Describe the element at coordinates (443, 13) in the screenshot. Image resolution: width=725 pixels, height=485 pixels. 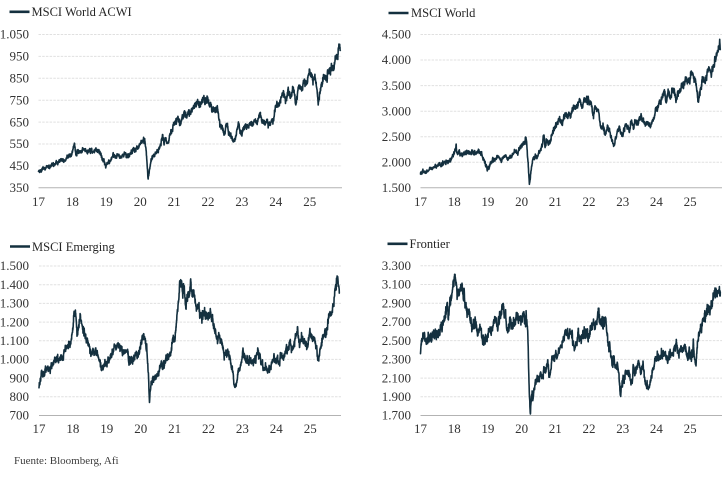
I see `svg-text: MSCI World` at that location.